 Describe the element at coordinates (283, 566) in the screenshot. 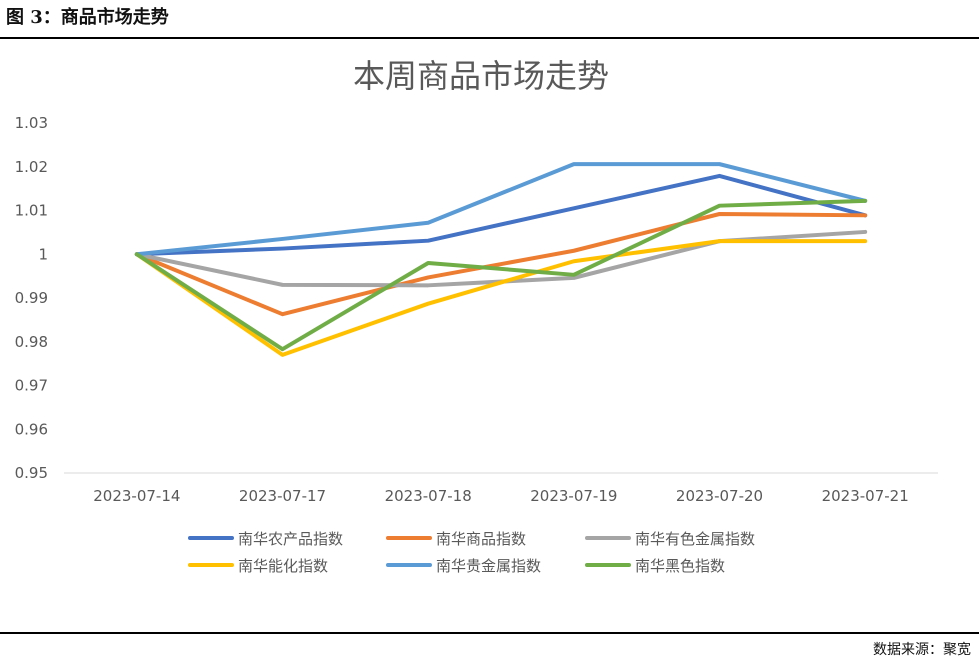

I see `legend-label: 南华能化指数` at that location.